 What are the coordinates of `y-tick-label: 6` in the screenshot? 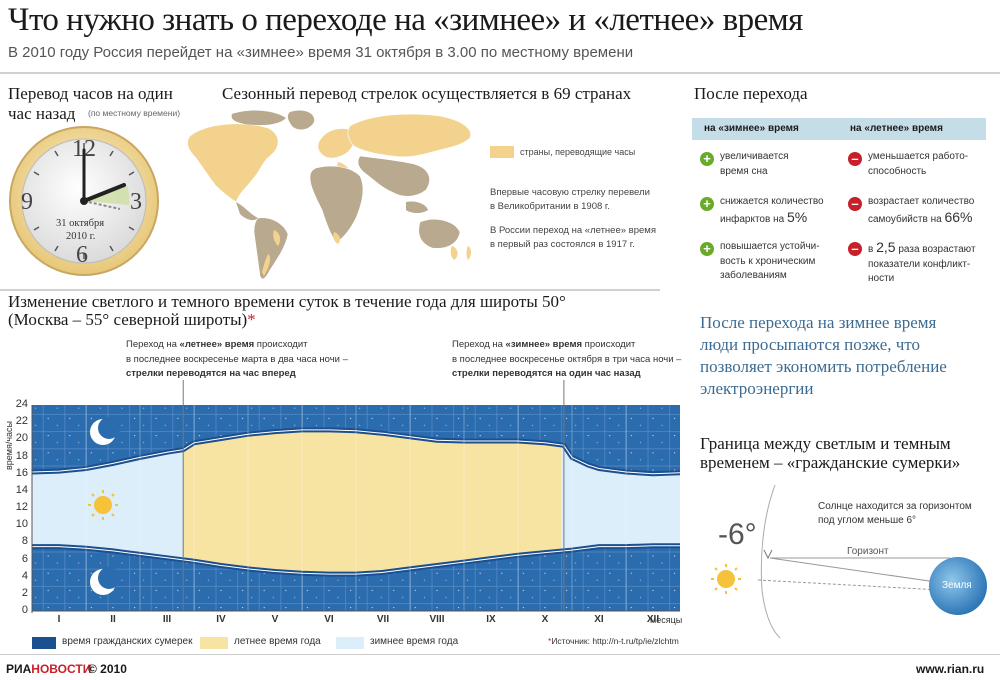 It's located at (24, 558).